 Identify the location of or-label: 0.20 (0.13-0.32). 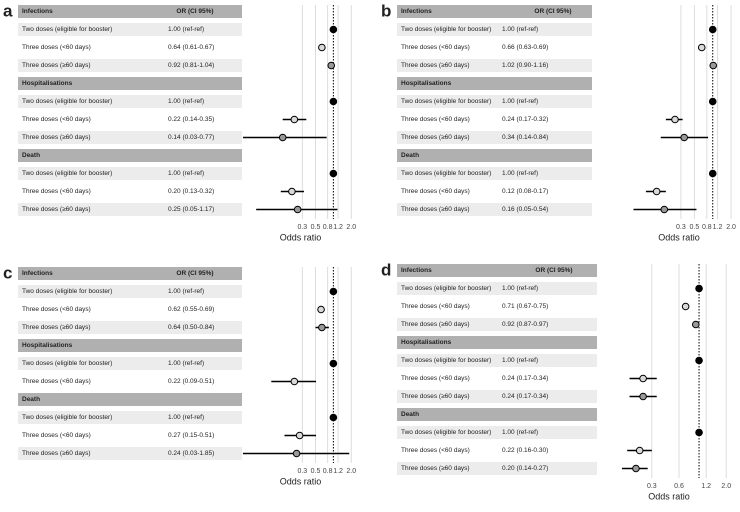
(191, 191).